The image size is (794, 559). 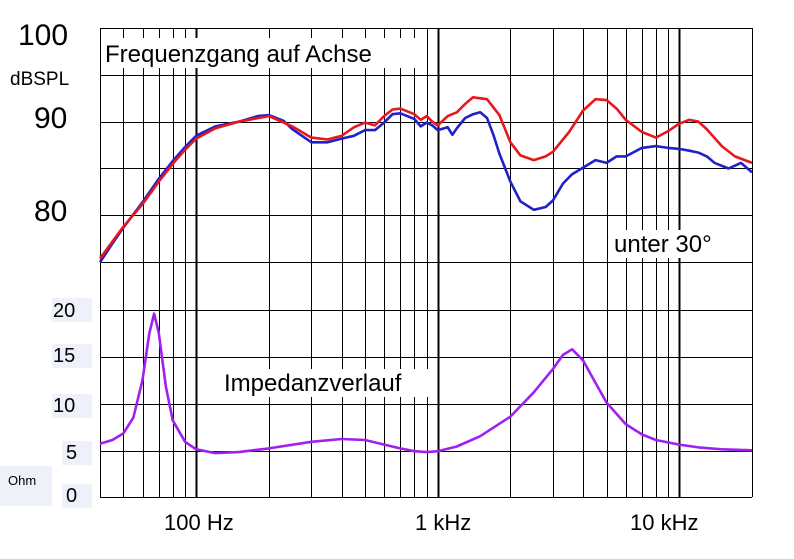 What do you see at coordinates (64, 356) in the screenshot?
I see `imp-tick-15: 15` at bounding box center [64, 356].